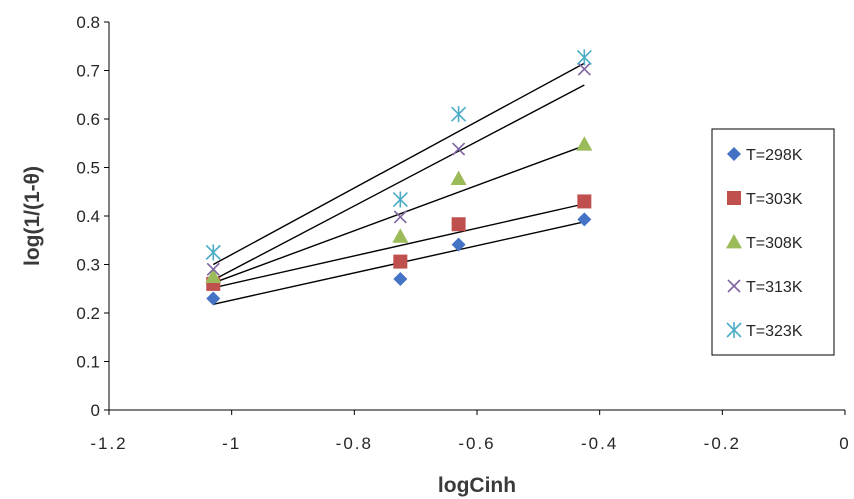 The height and width of the screenshot is (499, 854). I want to click on legend-label-t-323k: T=323K, so click(774, 331).